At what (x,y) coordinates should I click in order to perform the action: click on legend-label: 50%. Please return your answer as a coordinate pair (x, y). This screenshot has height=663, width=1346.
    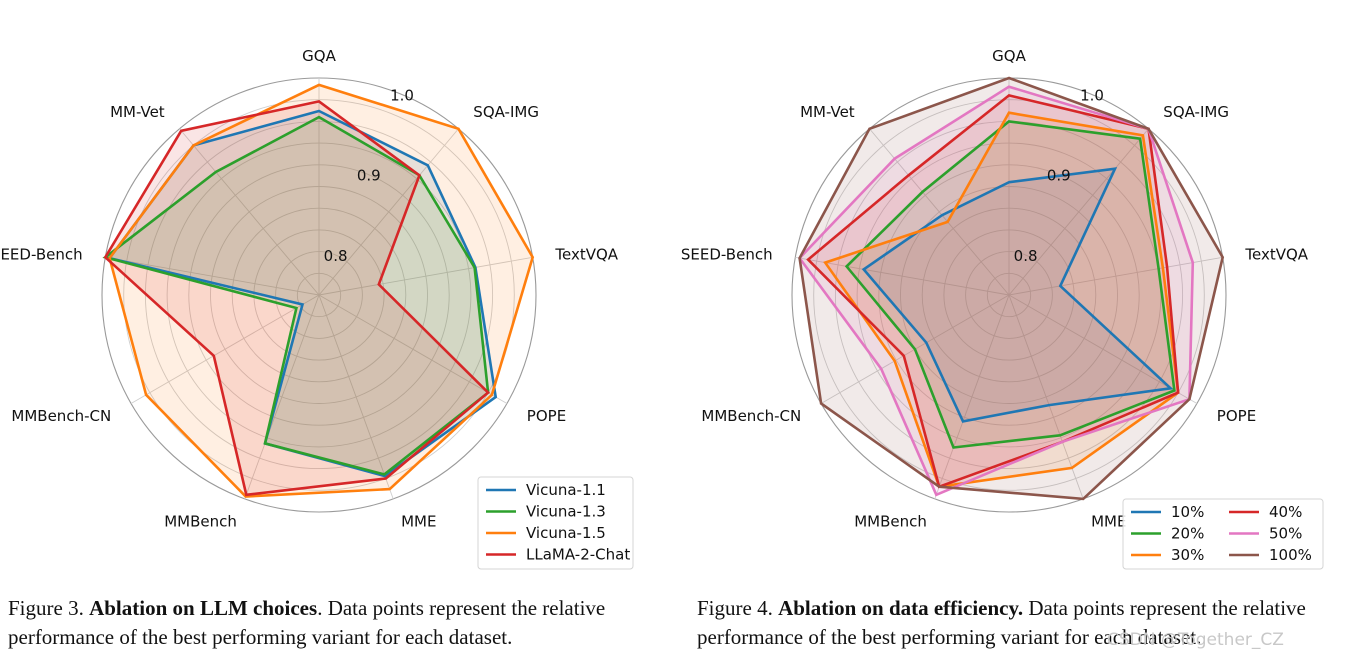
    Looking at the image, I should click on (1285, 534).